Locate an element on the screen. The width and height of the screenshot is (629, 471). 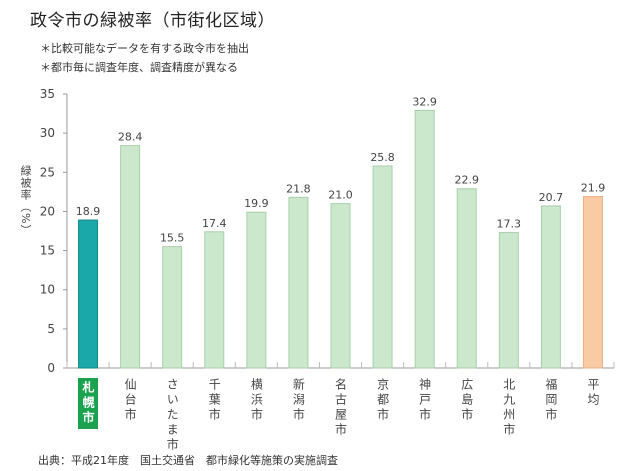
data-label: 19.9 is located at coordinates (256, 203).